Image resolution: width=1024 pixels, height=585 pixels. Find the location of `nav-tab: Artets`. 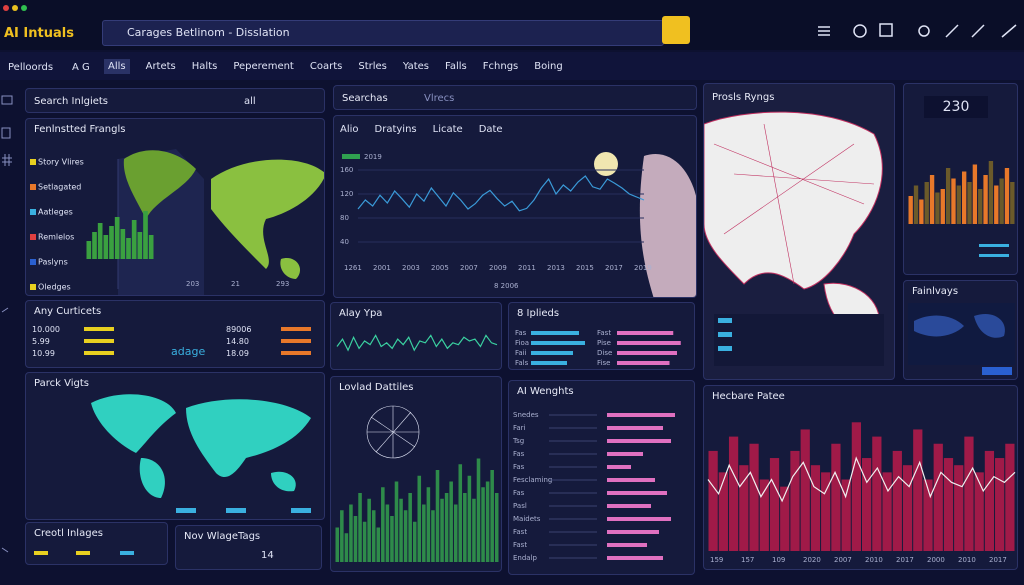

nav-tab: Artets is located at coordinates (160, 66).